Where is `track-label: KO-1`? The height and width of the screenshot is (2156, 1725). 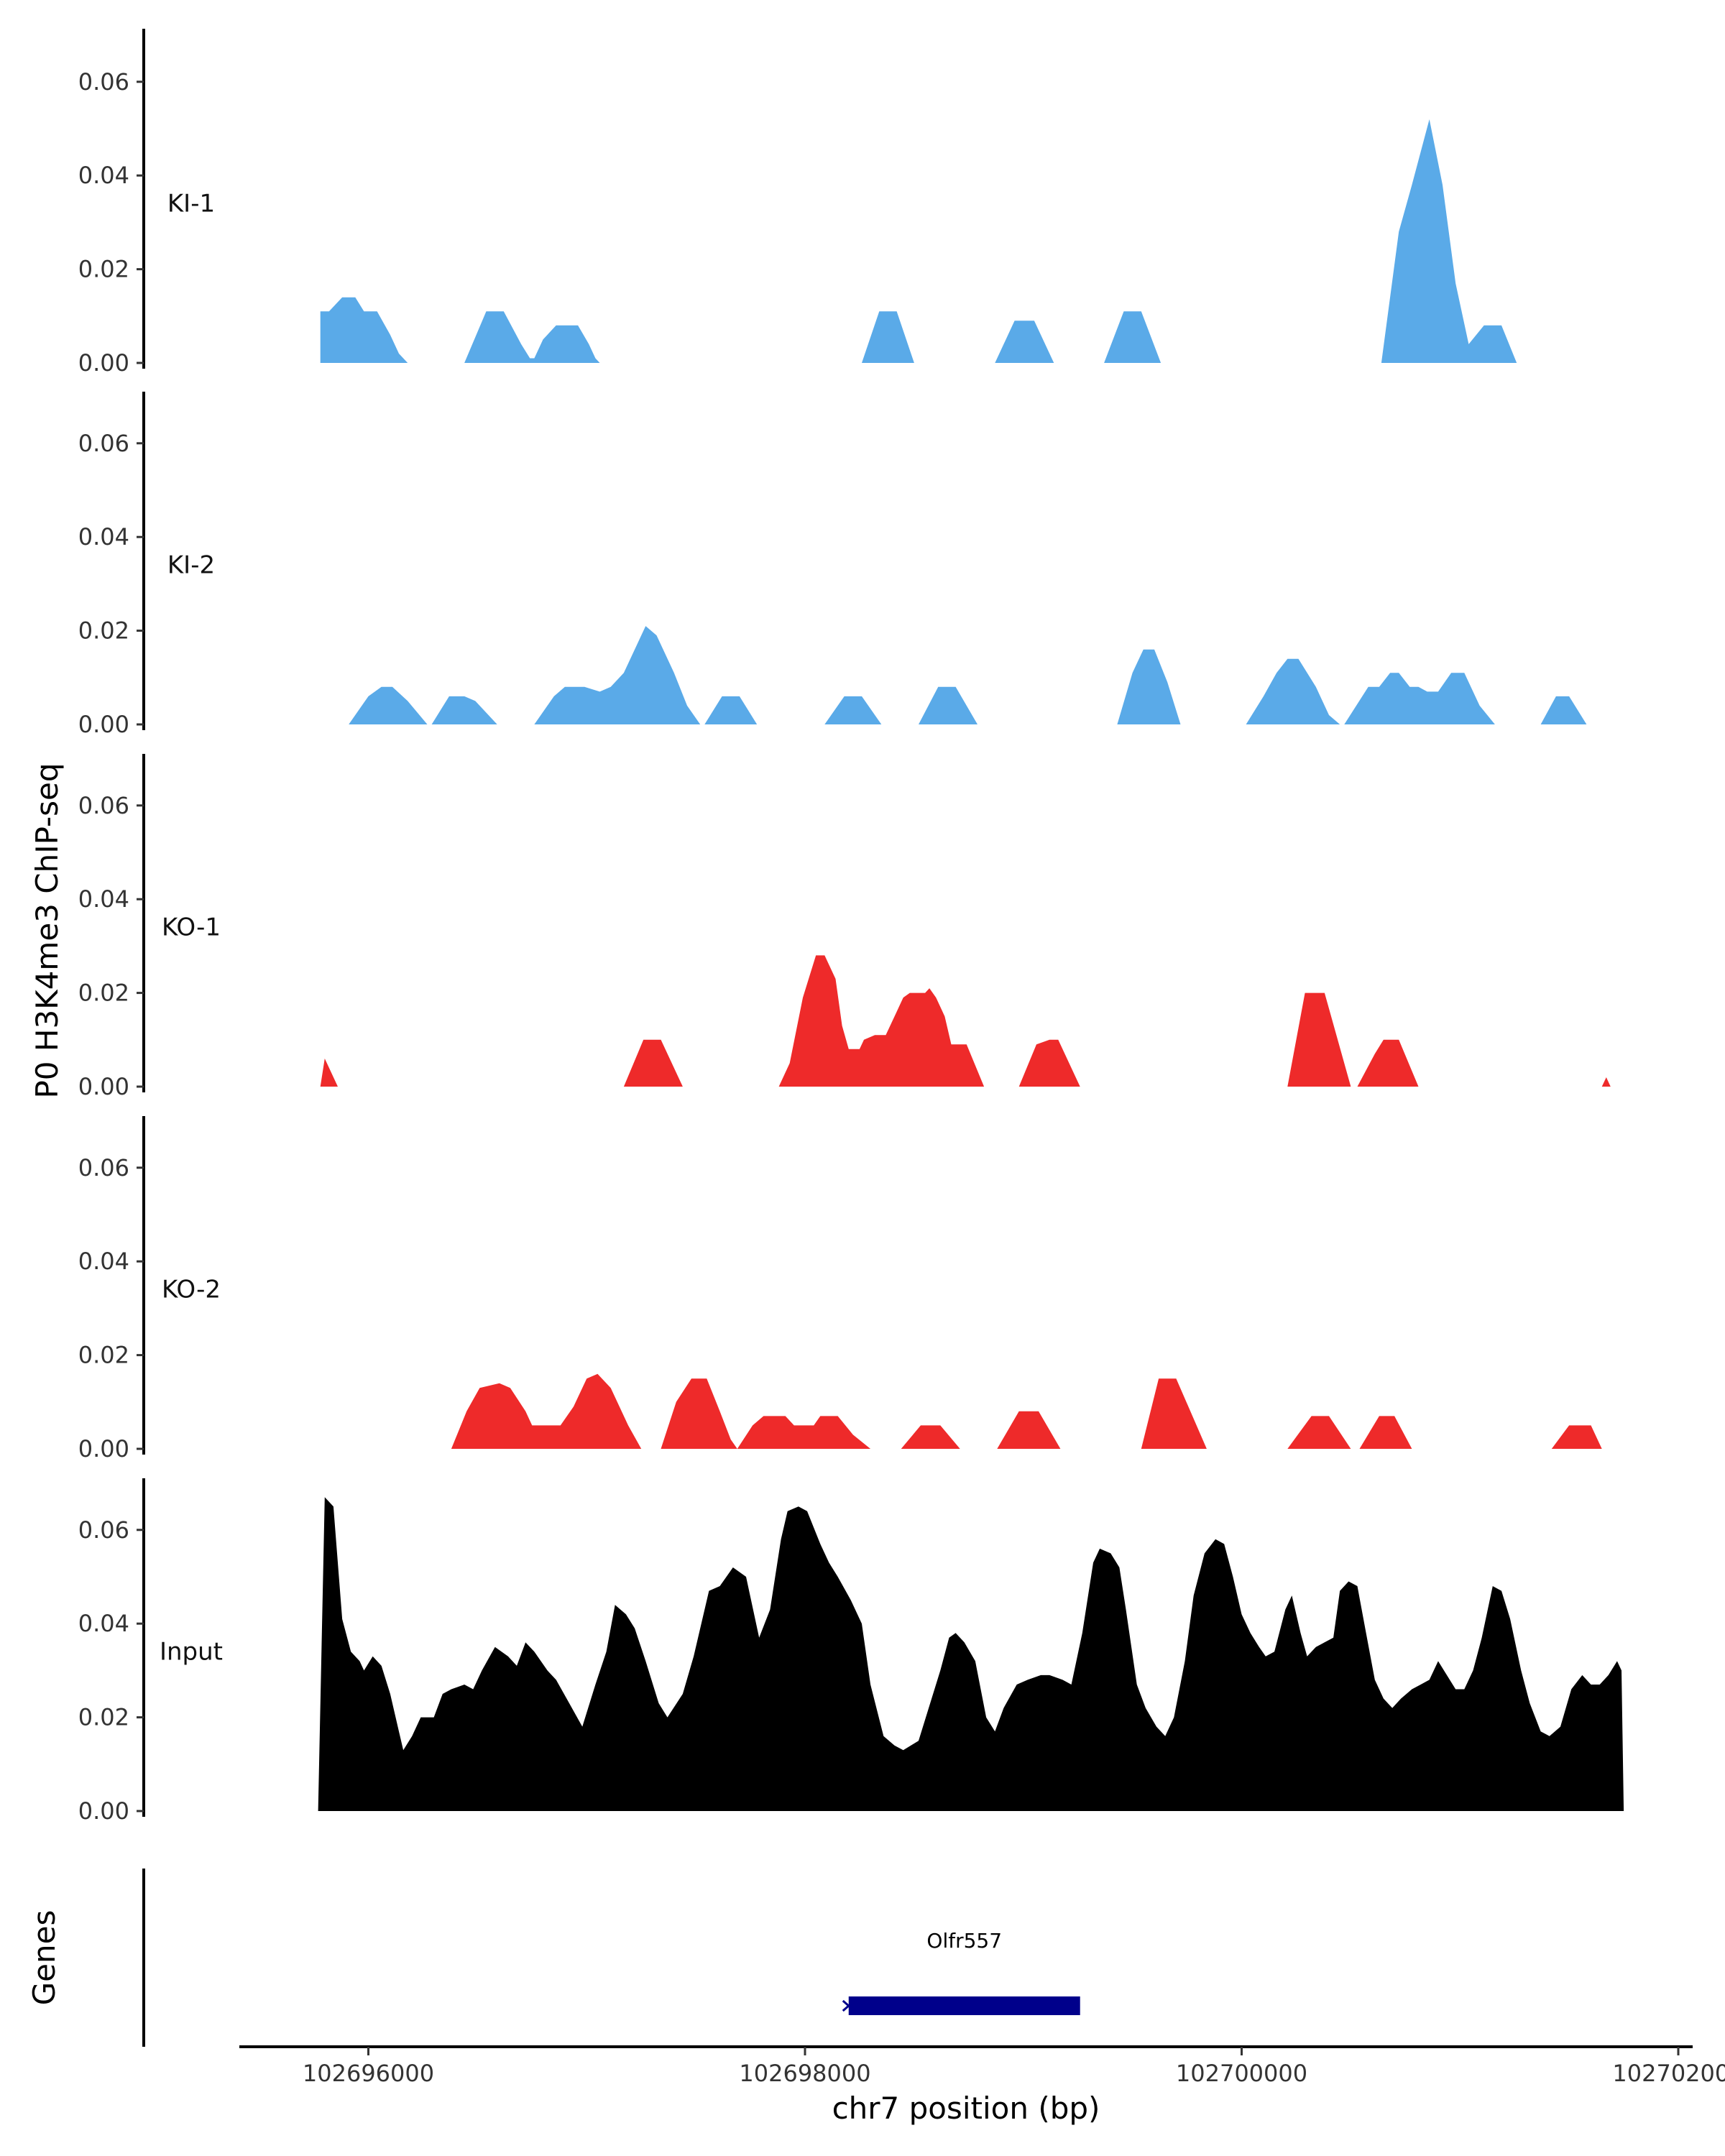
track-label: KO-1 is located at coordinates (191, 927).